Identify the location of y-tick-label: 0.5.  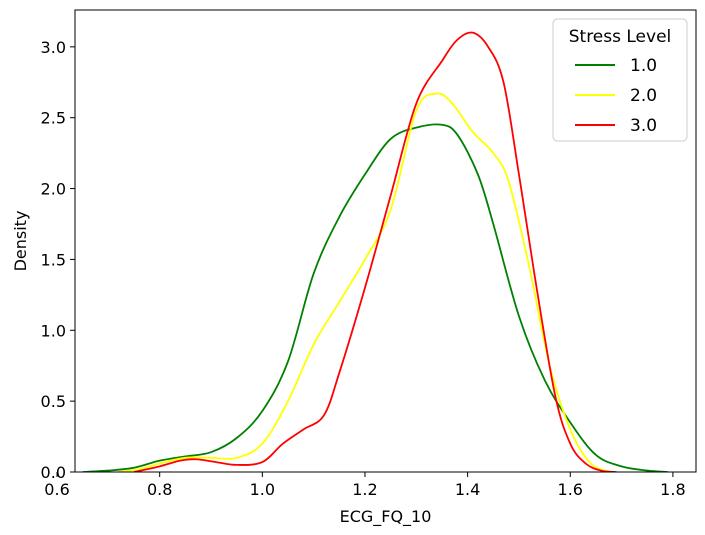
(53, 401).